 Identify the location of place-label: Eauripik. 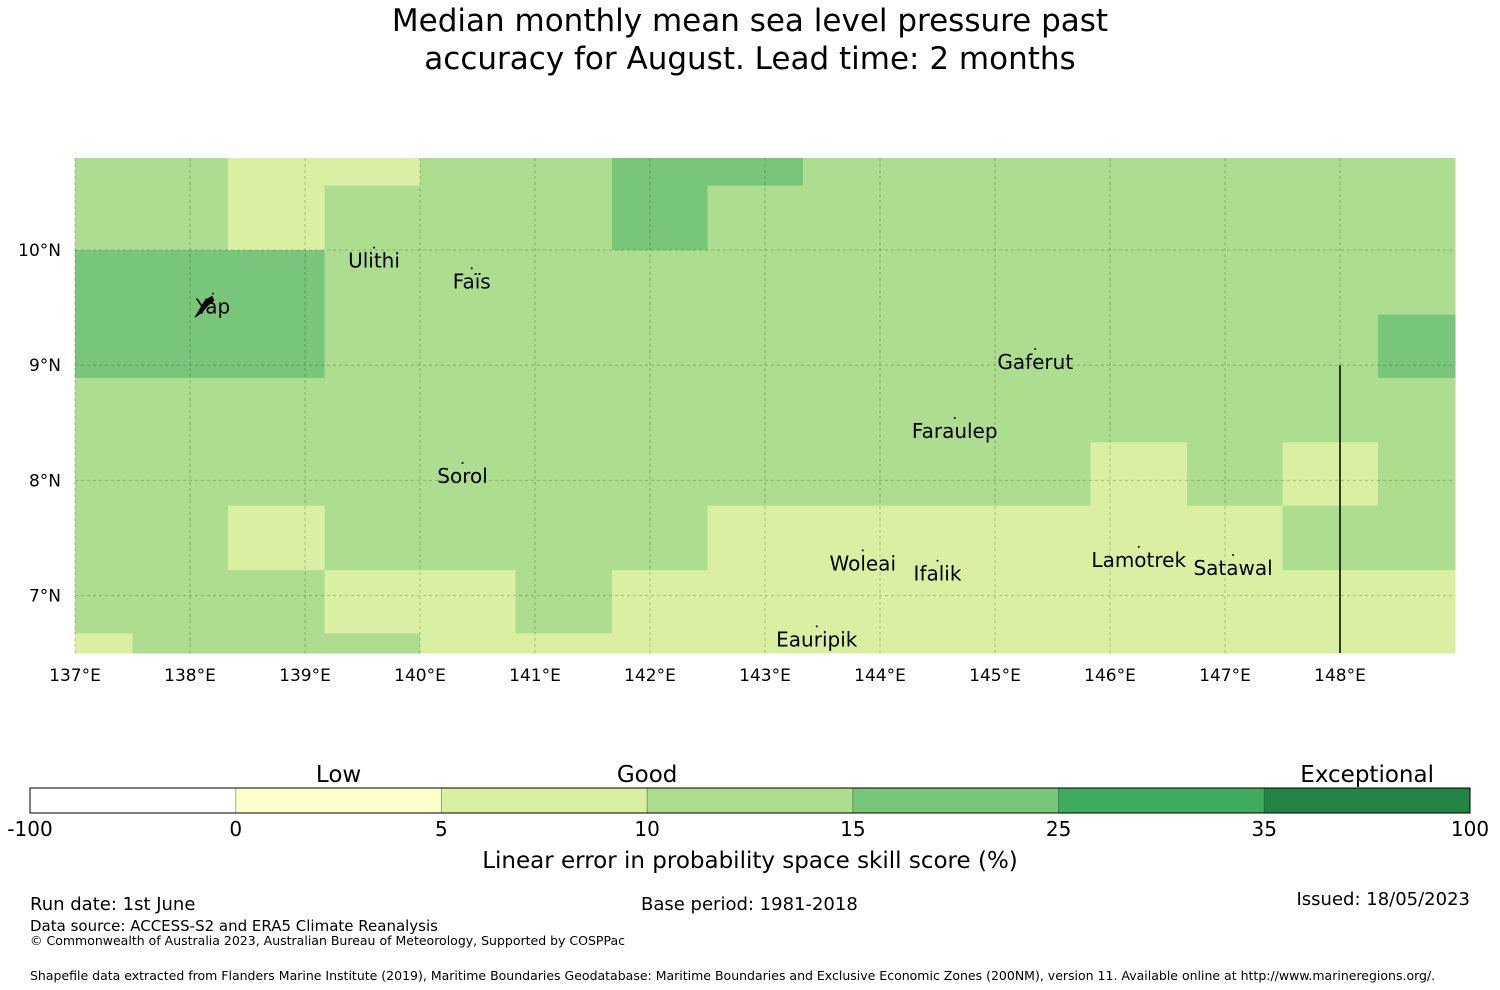
(817, 639).